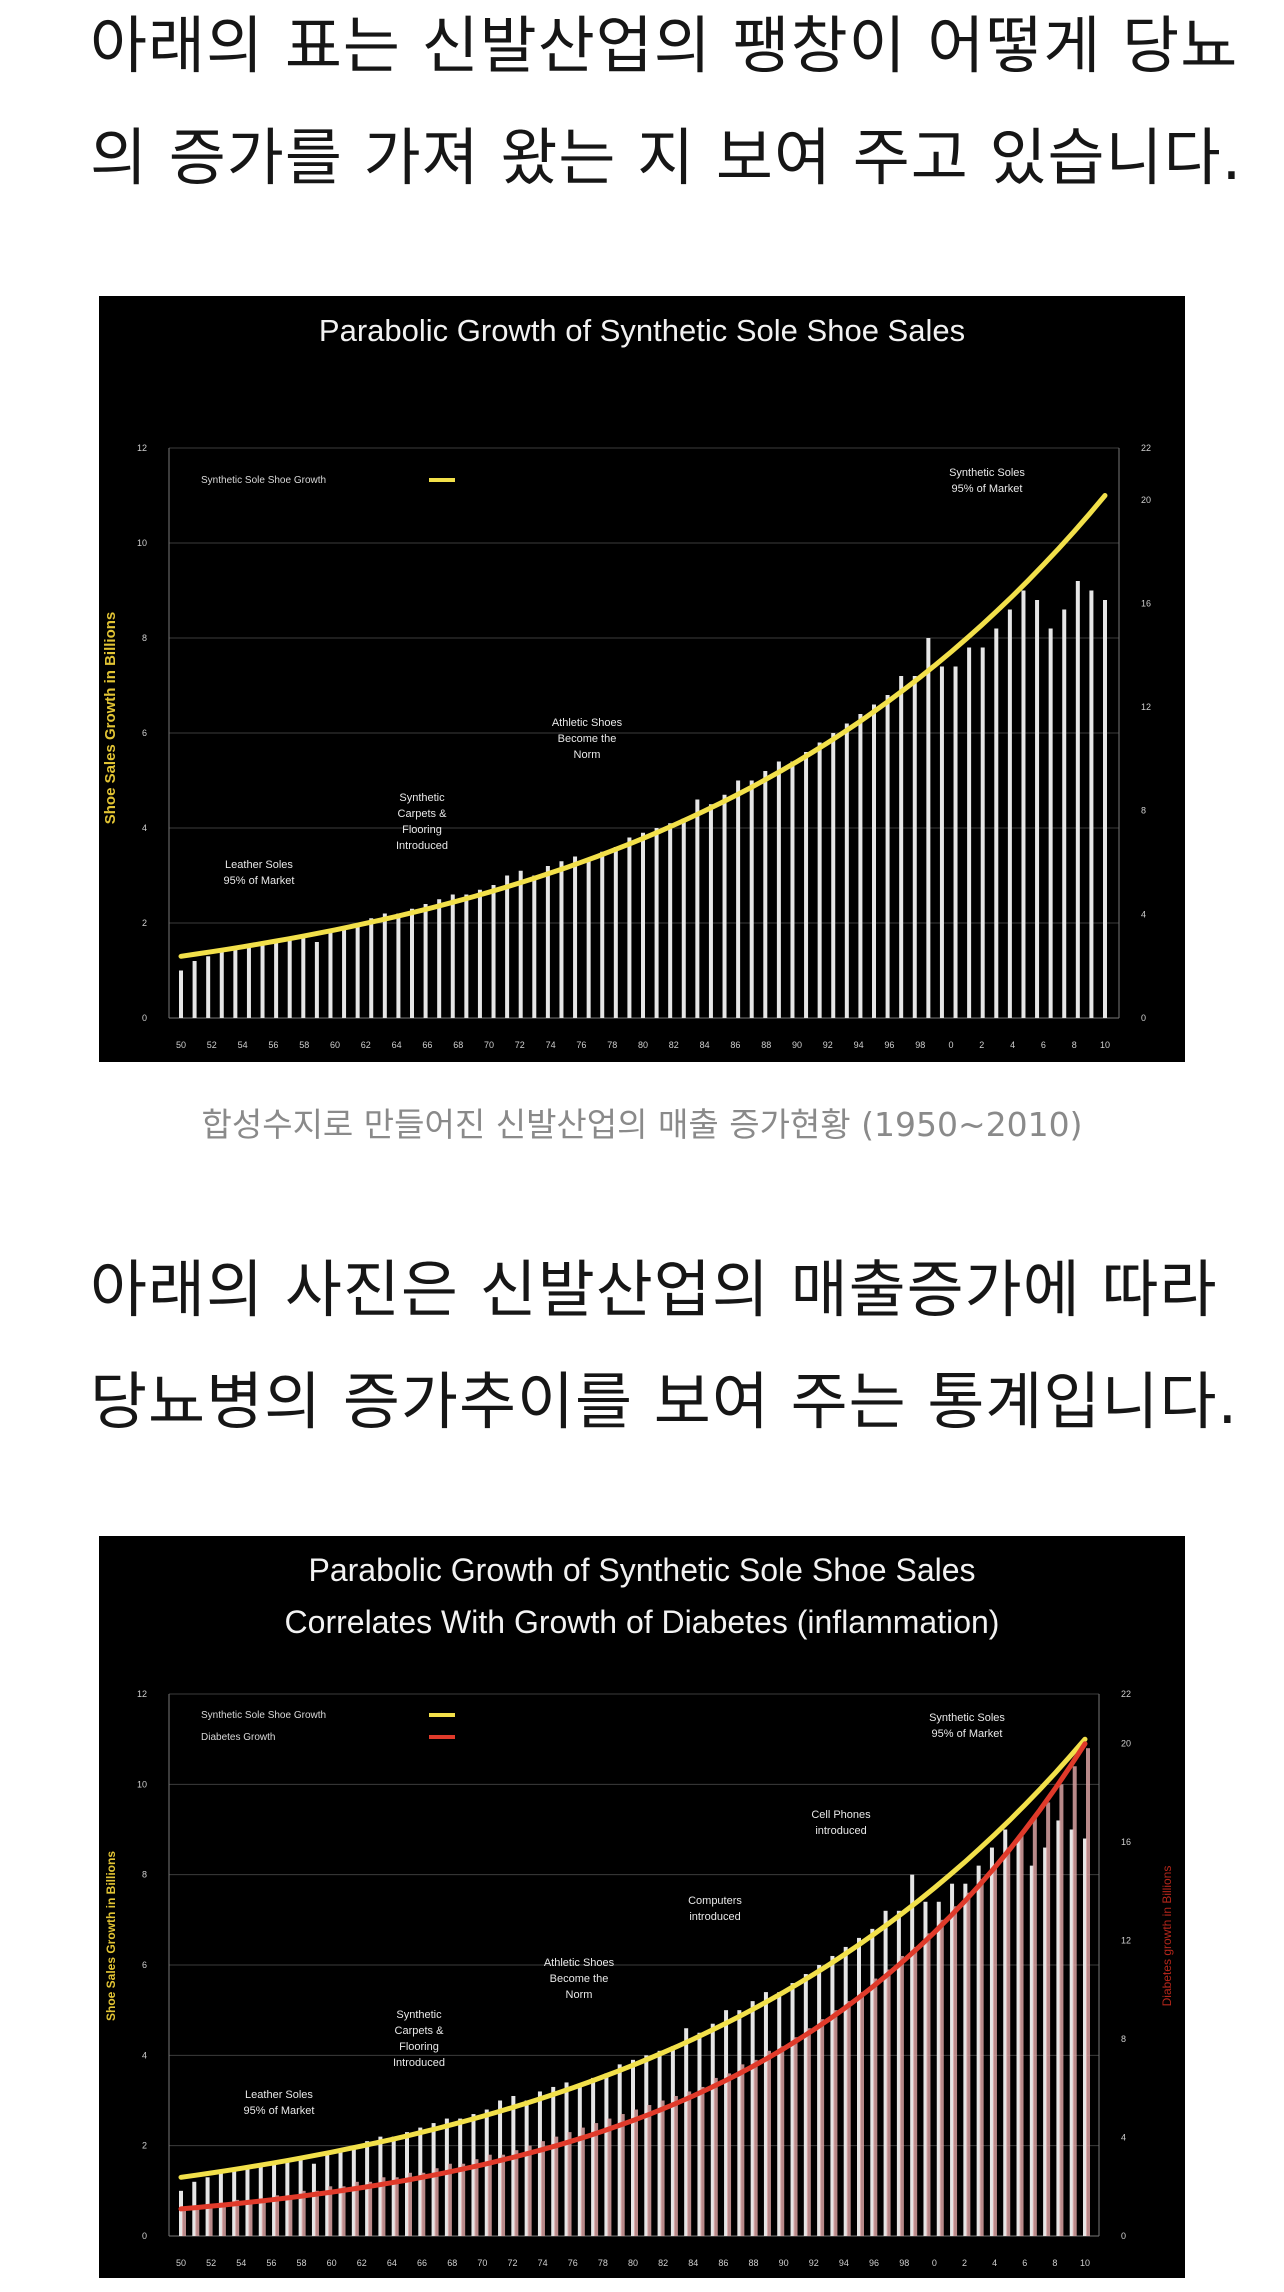 Image resolution: width=1284 pixels, height=2292 pixels. Describe the element at coordinates (1167, 1936) in the screenshot. I see `y2-axis-label: Diabetes growth in Billions` at that location.